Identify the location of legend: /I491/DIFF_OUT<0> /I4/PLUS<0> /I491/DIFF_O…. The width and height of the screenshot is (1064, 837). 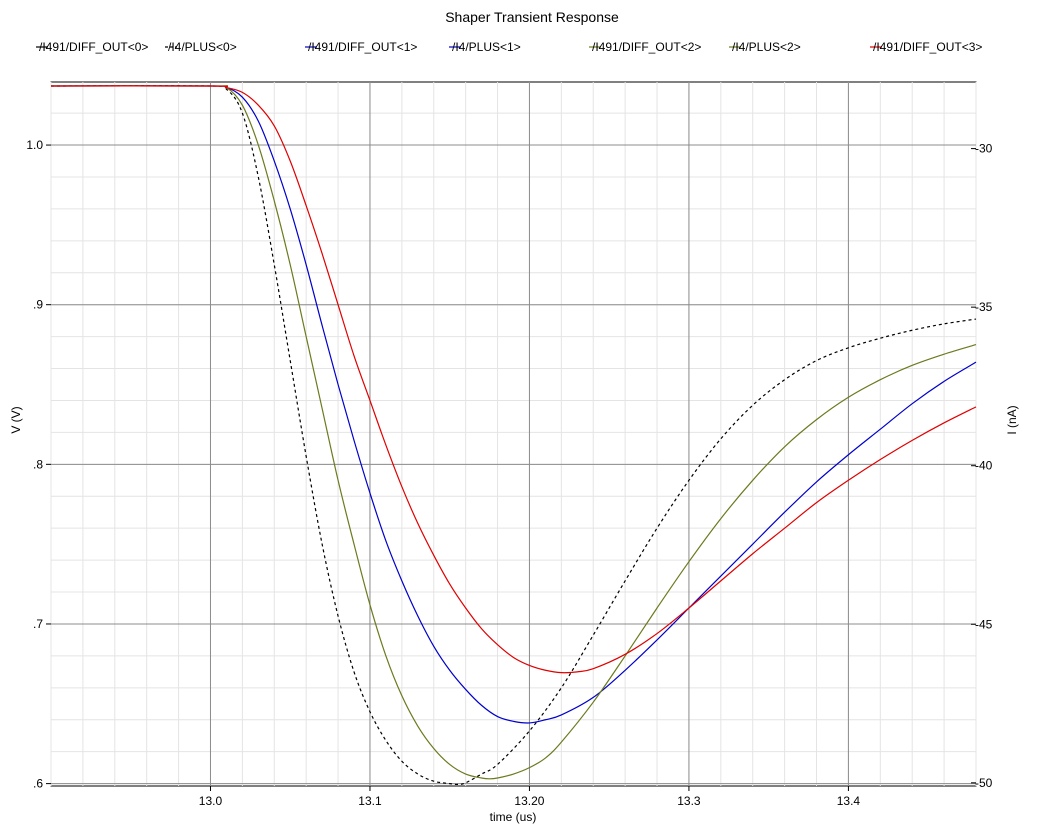
(509, 47).